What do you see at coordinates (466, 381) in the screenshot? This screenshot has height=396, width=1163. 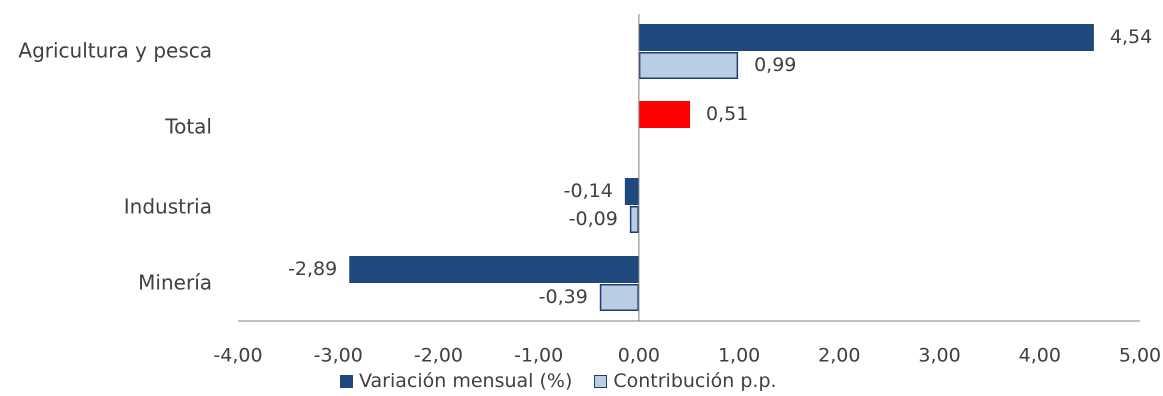 I see `legend-label-variacion: Variación mensual (%)` at bounding box center [466, 381].